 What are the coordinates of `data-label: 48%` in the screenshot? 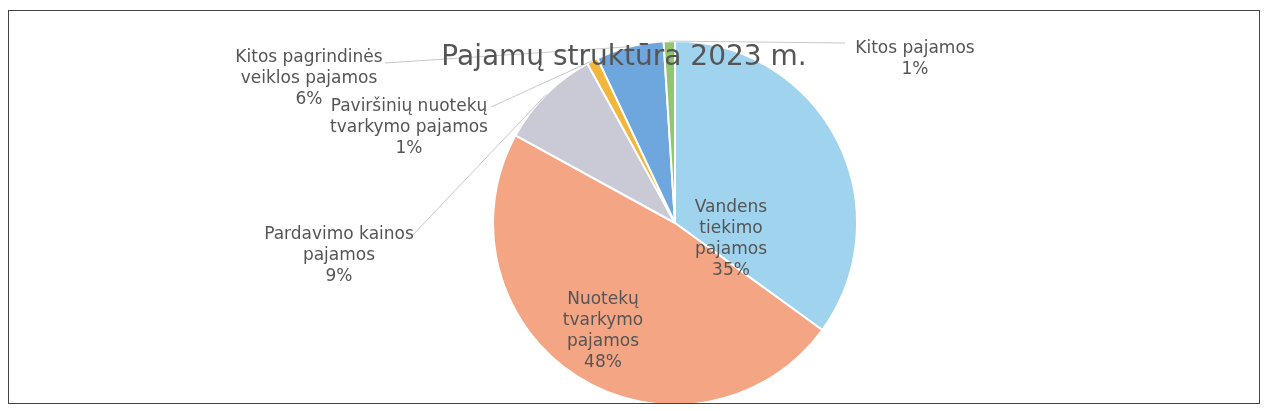 It's located at (603, 360).